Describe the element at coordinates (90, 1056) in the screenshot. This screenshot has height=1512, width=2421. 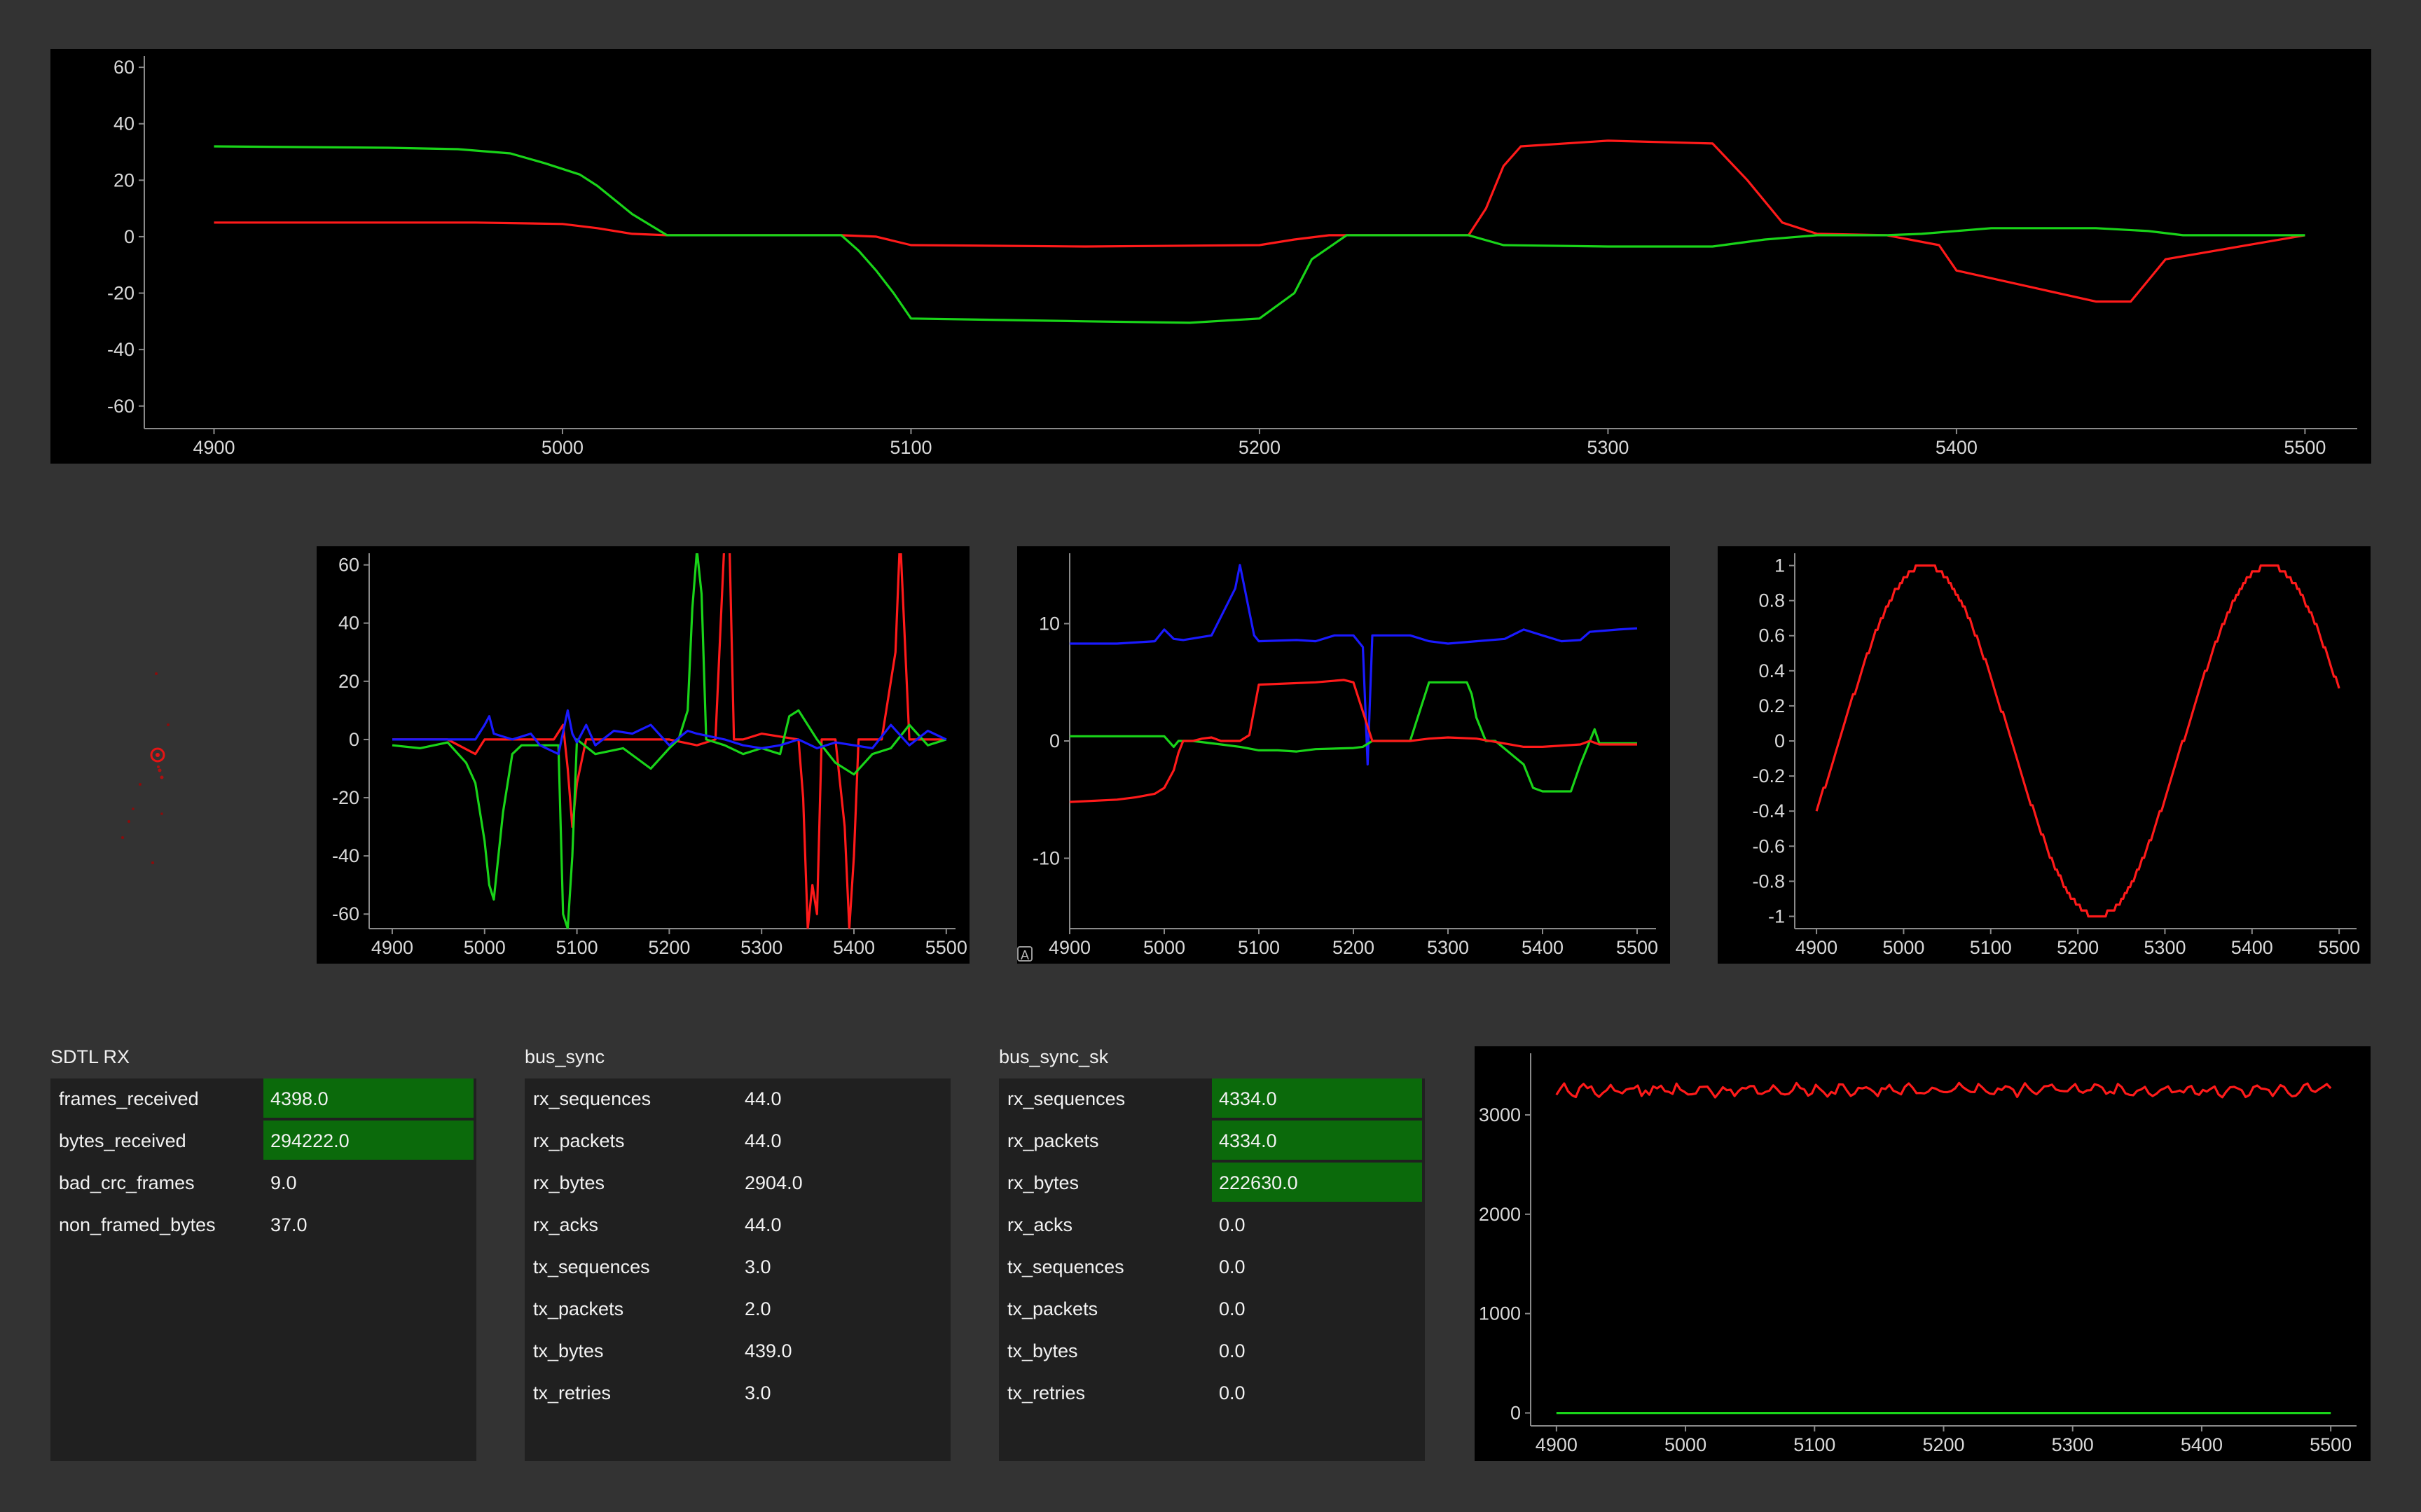
I see `table-title-sdtl-rx: SDTL RX` at that location.